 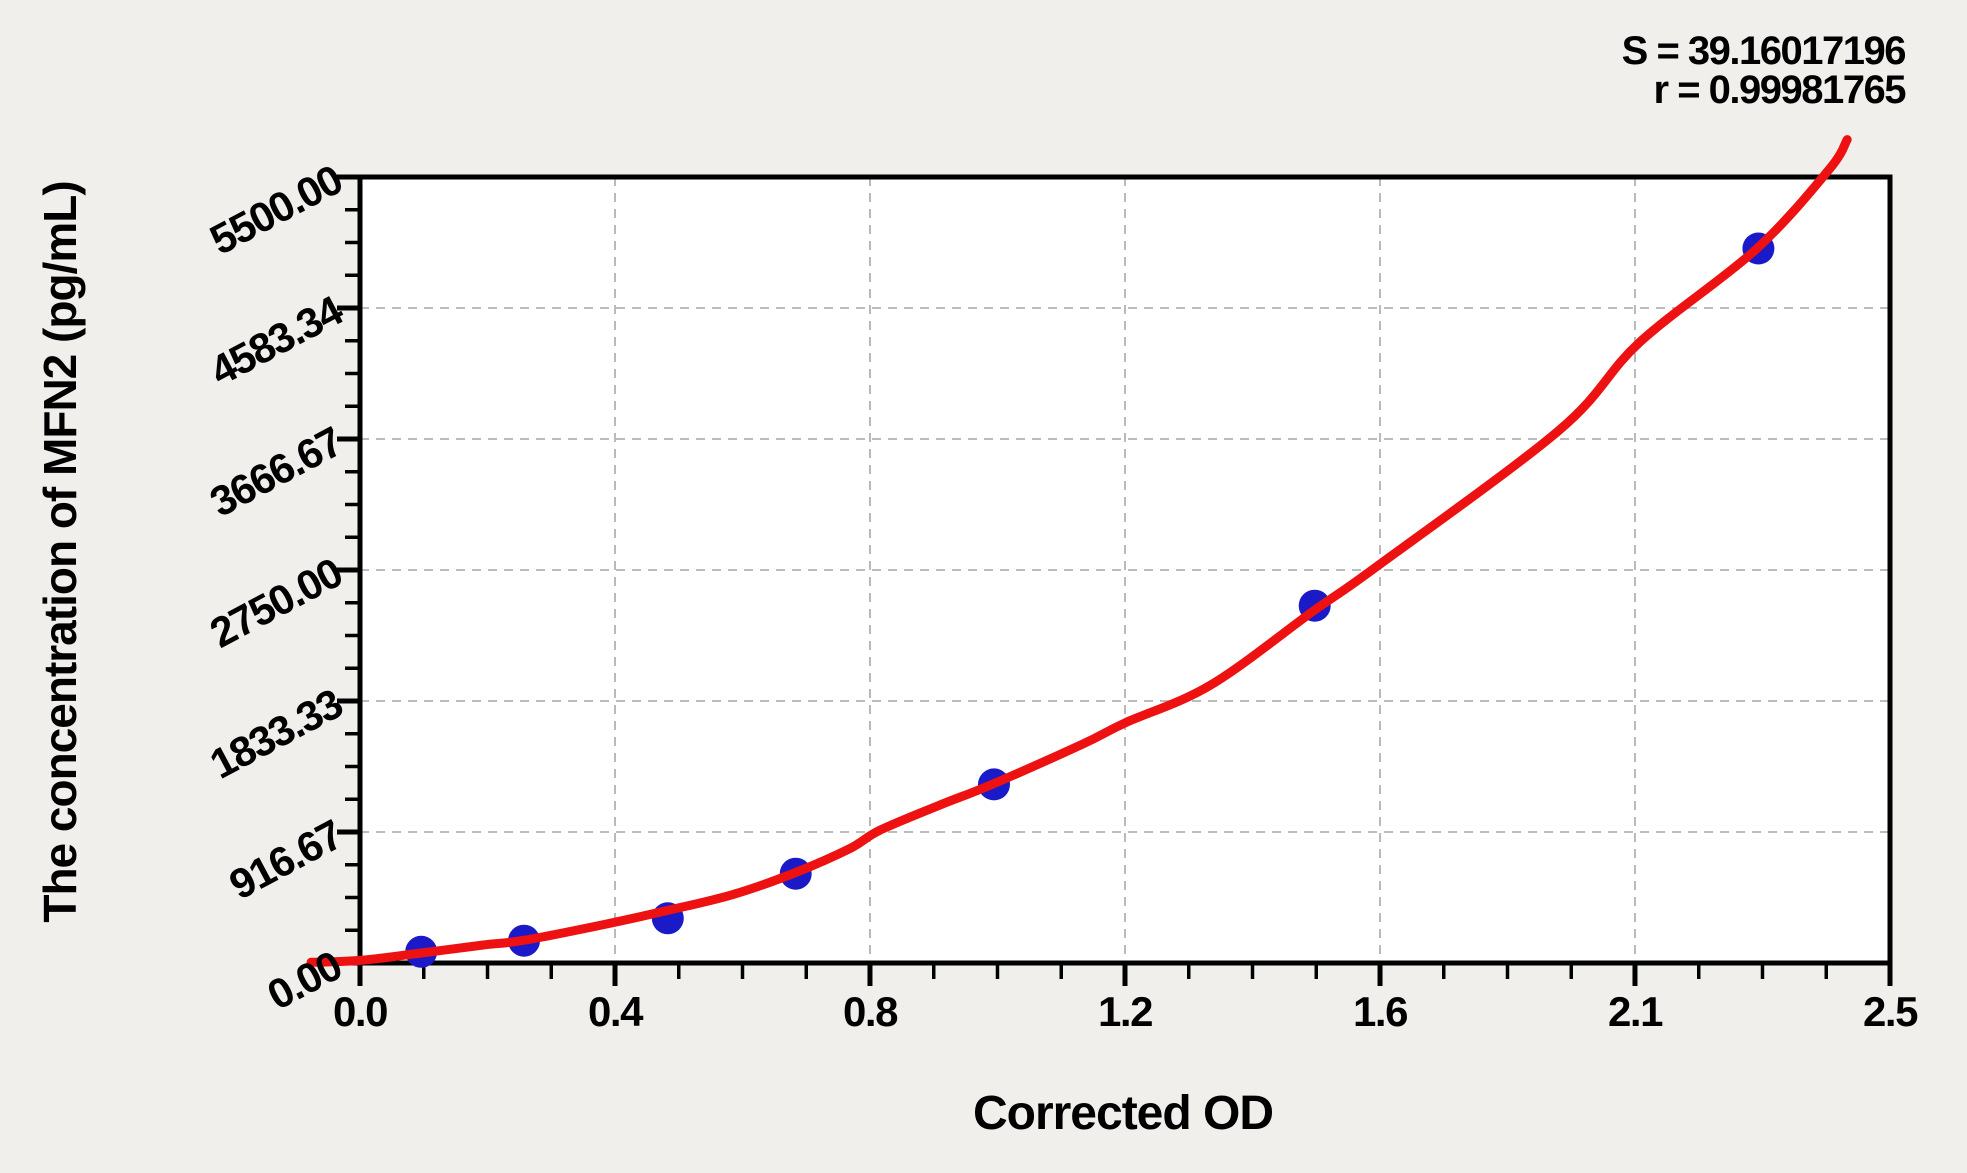 I want to click on x-tick-label: 0.4, so click(x=615, y=1011).